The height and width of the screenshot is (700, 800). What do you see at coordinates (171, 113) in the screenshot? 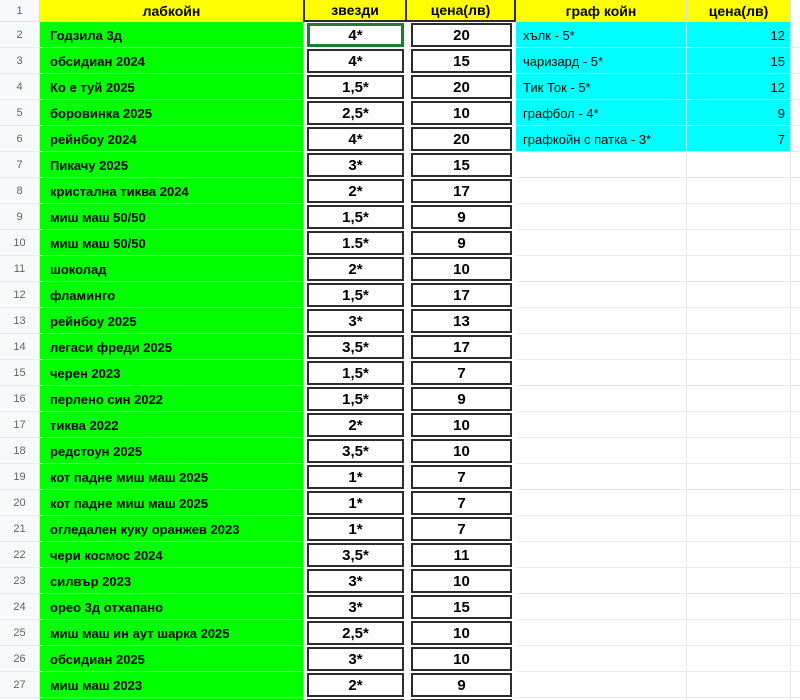
I see `labcoin-name-cell: боровинка 2025` at bounding box center [171, 113].